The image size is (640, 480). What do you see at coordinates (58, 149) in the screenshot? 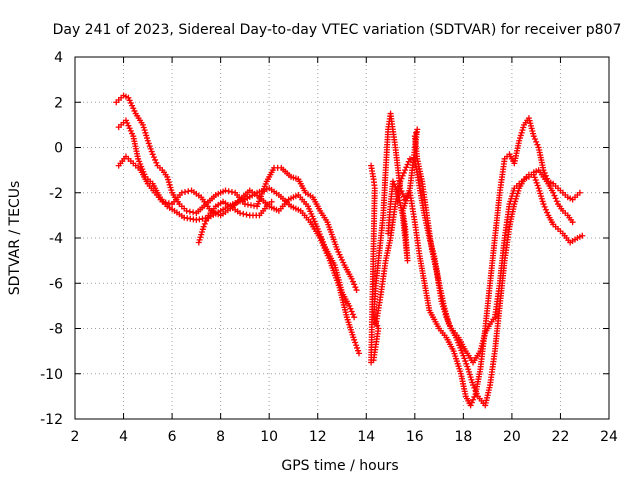
I see `y-tick-label: 0` at bounding box center [58, 149].